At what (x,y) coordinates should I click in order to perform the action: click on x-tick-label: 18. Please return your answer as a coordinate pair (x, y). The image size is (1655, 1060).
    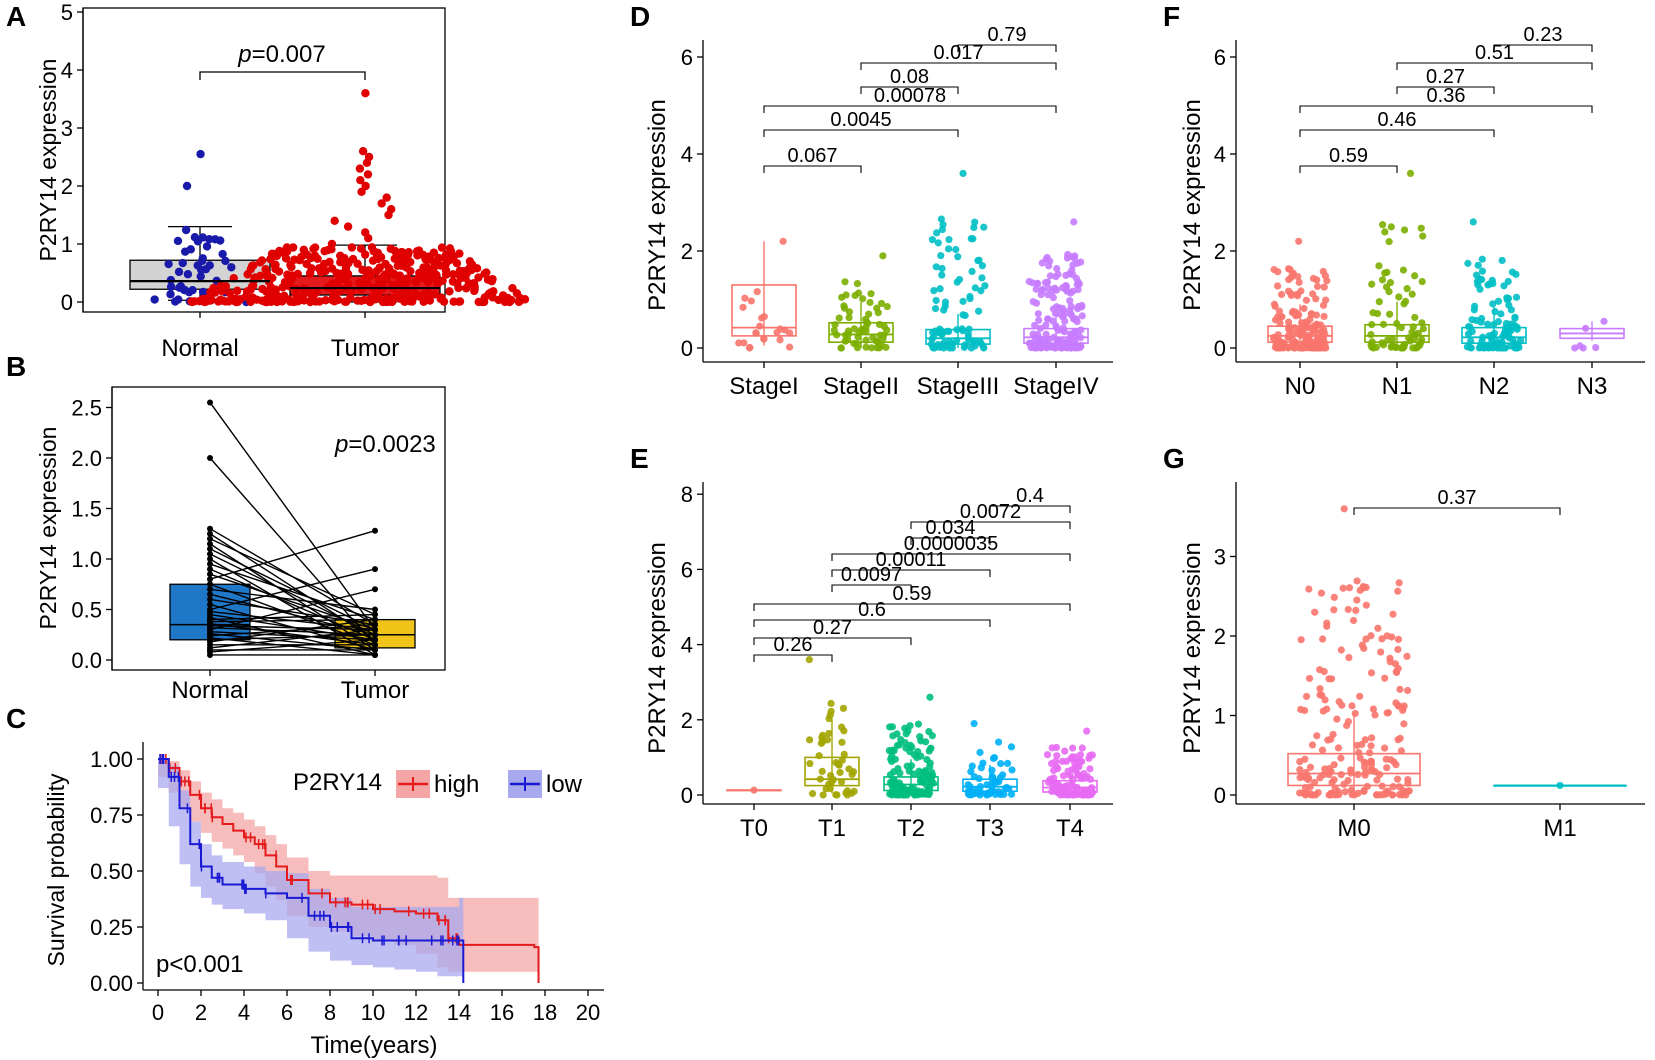
    Looking at the image, I should click on (545, 1012).